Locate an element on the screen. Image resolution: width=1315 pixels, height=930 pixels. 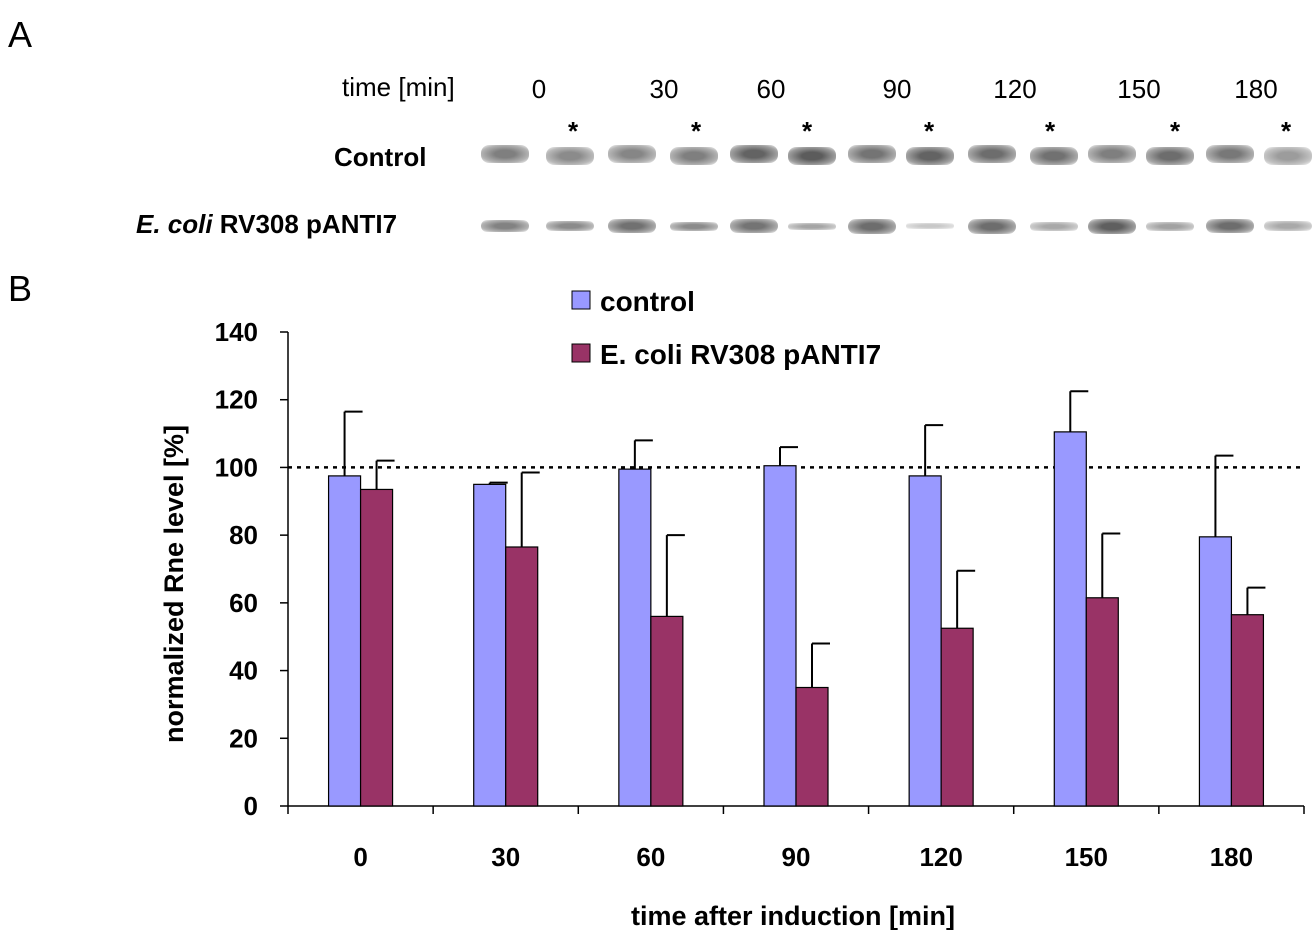
legend-swatch-control is located at coordinates (581, 300).